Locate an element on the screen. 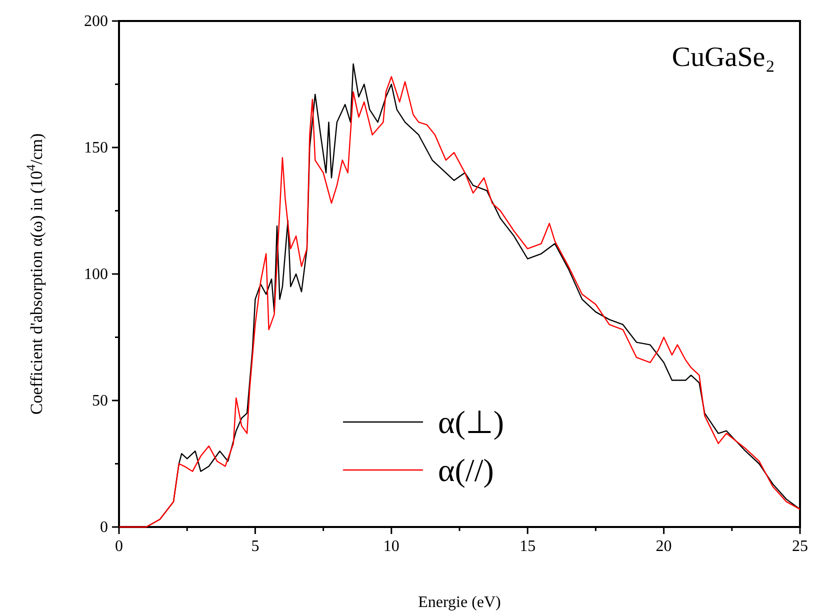  legend-label: α(⊥) is located at coordinates (471, 422).